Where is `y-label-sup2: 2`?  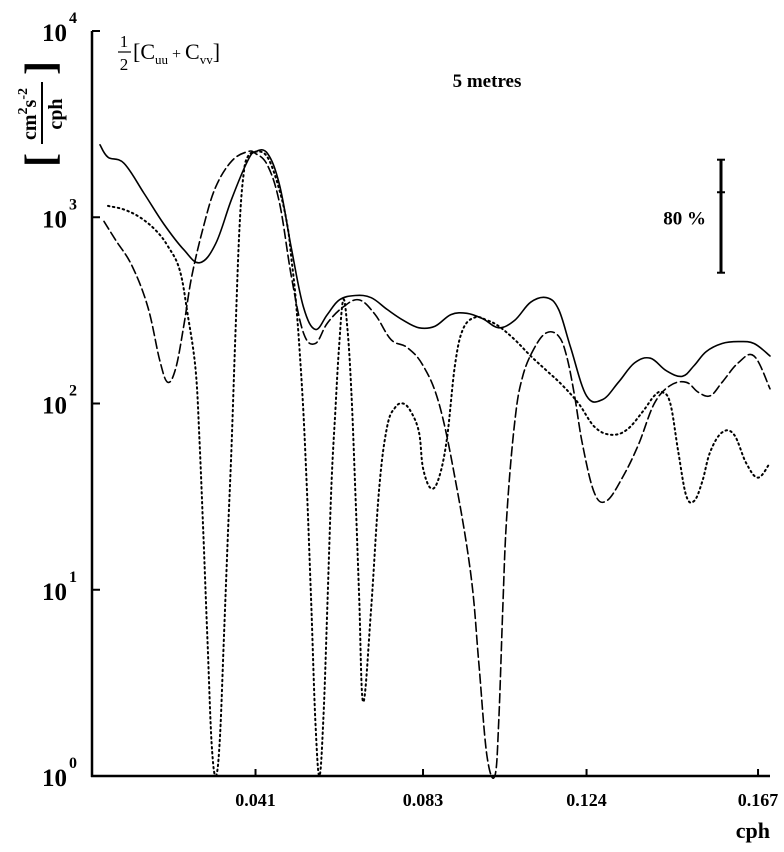
y-label-sup2: 2 is located at coordinates (23, 110).